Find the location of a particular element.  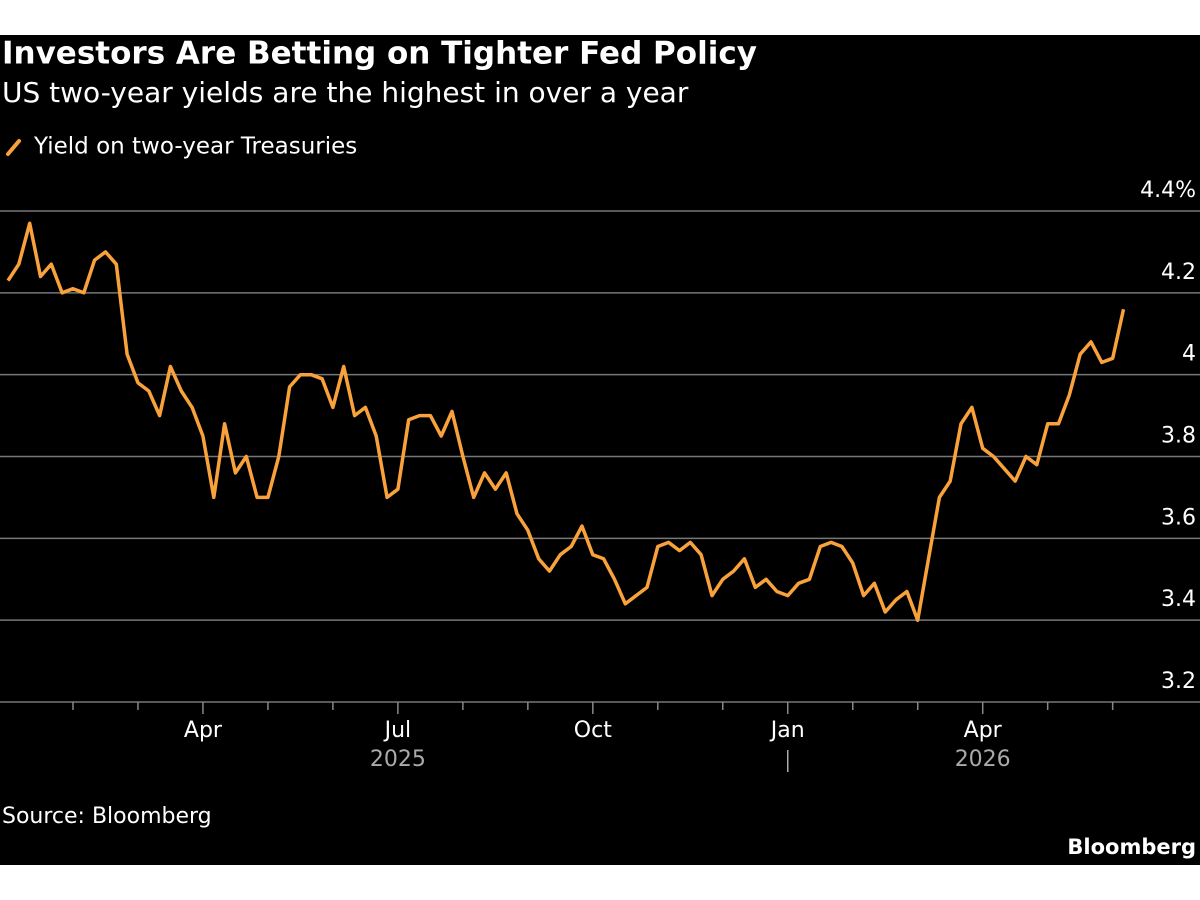

x-tick-label: Oct is located at coordinates (593, 730).